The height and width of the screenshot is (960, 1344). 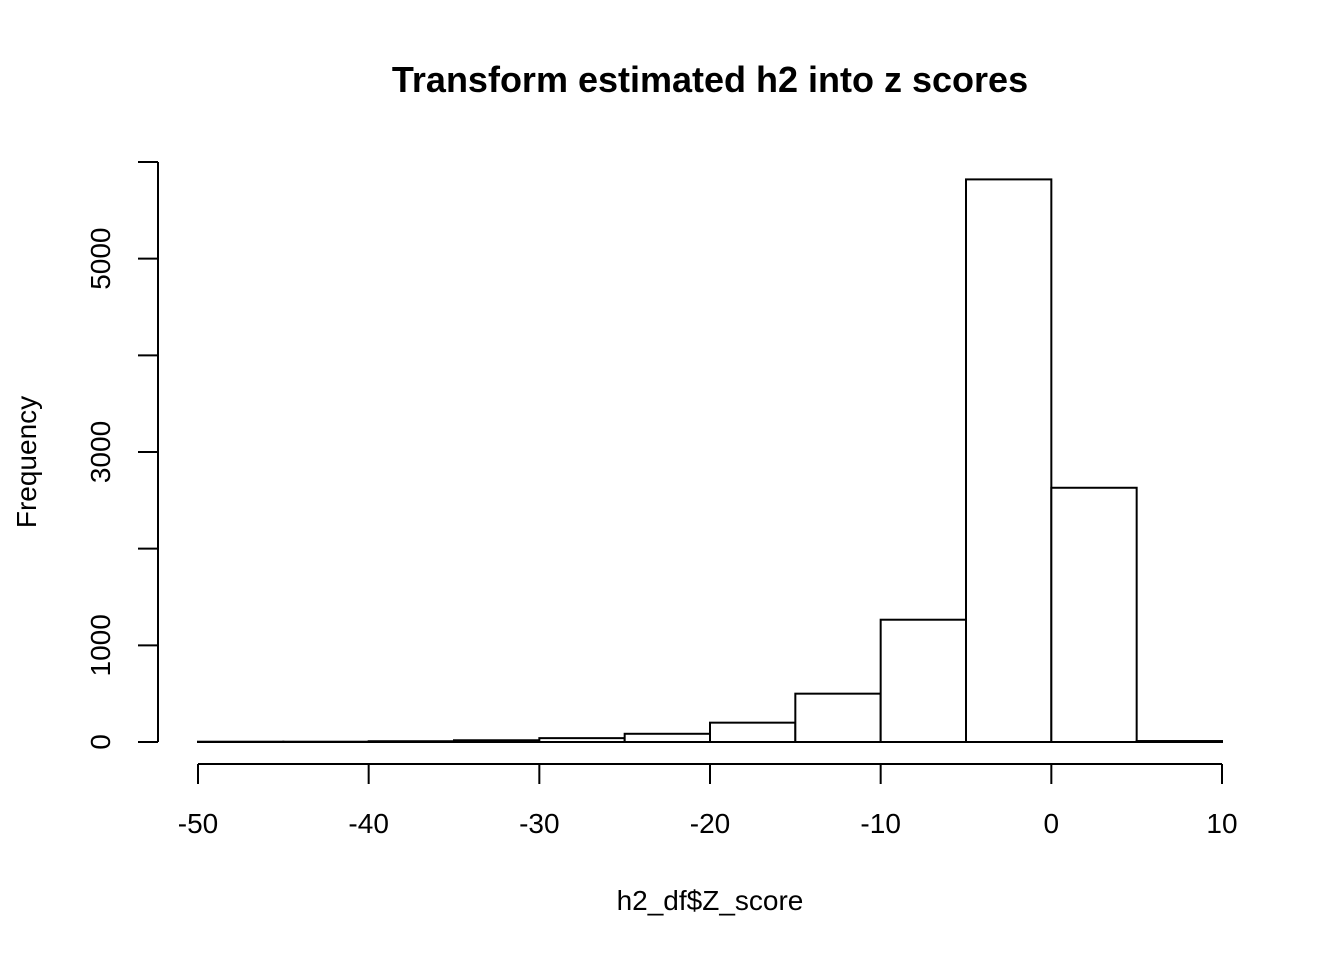 What do you see at coordinates (710, 900) in the screenshot?
I see `x-axis-label: h2_df$Z_score` at bounding box center [710, 900].